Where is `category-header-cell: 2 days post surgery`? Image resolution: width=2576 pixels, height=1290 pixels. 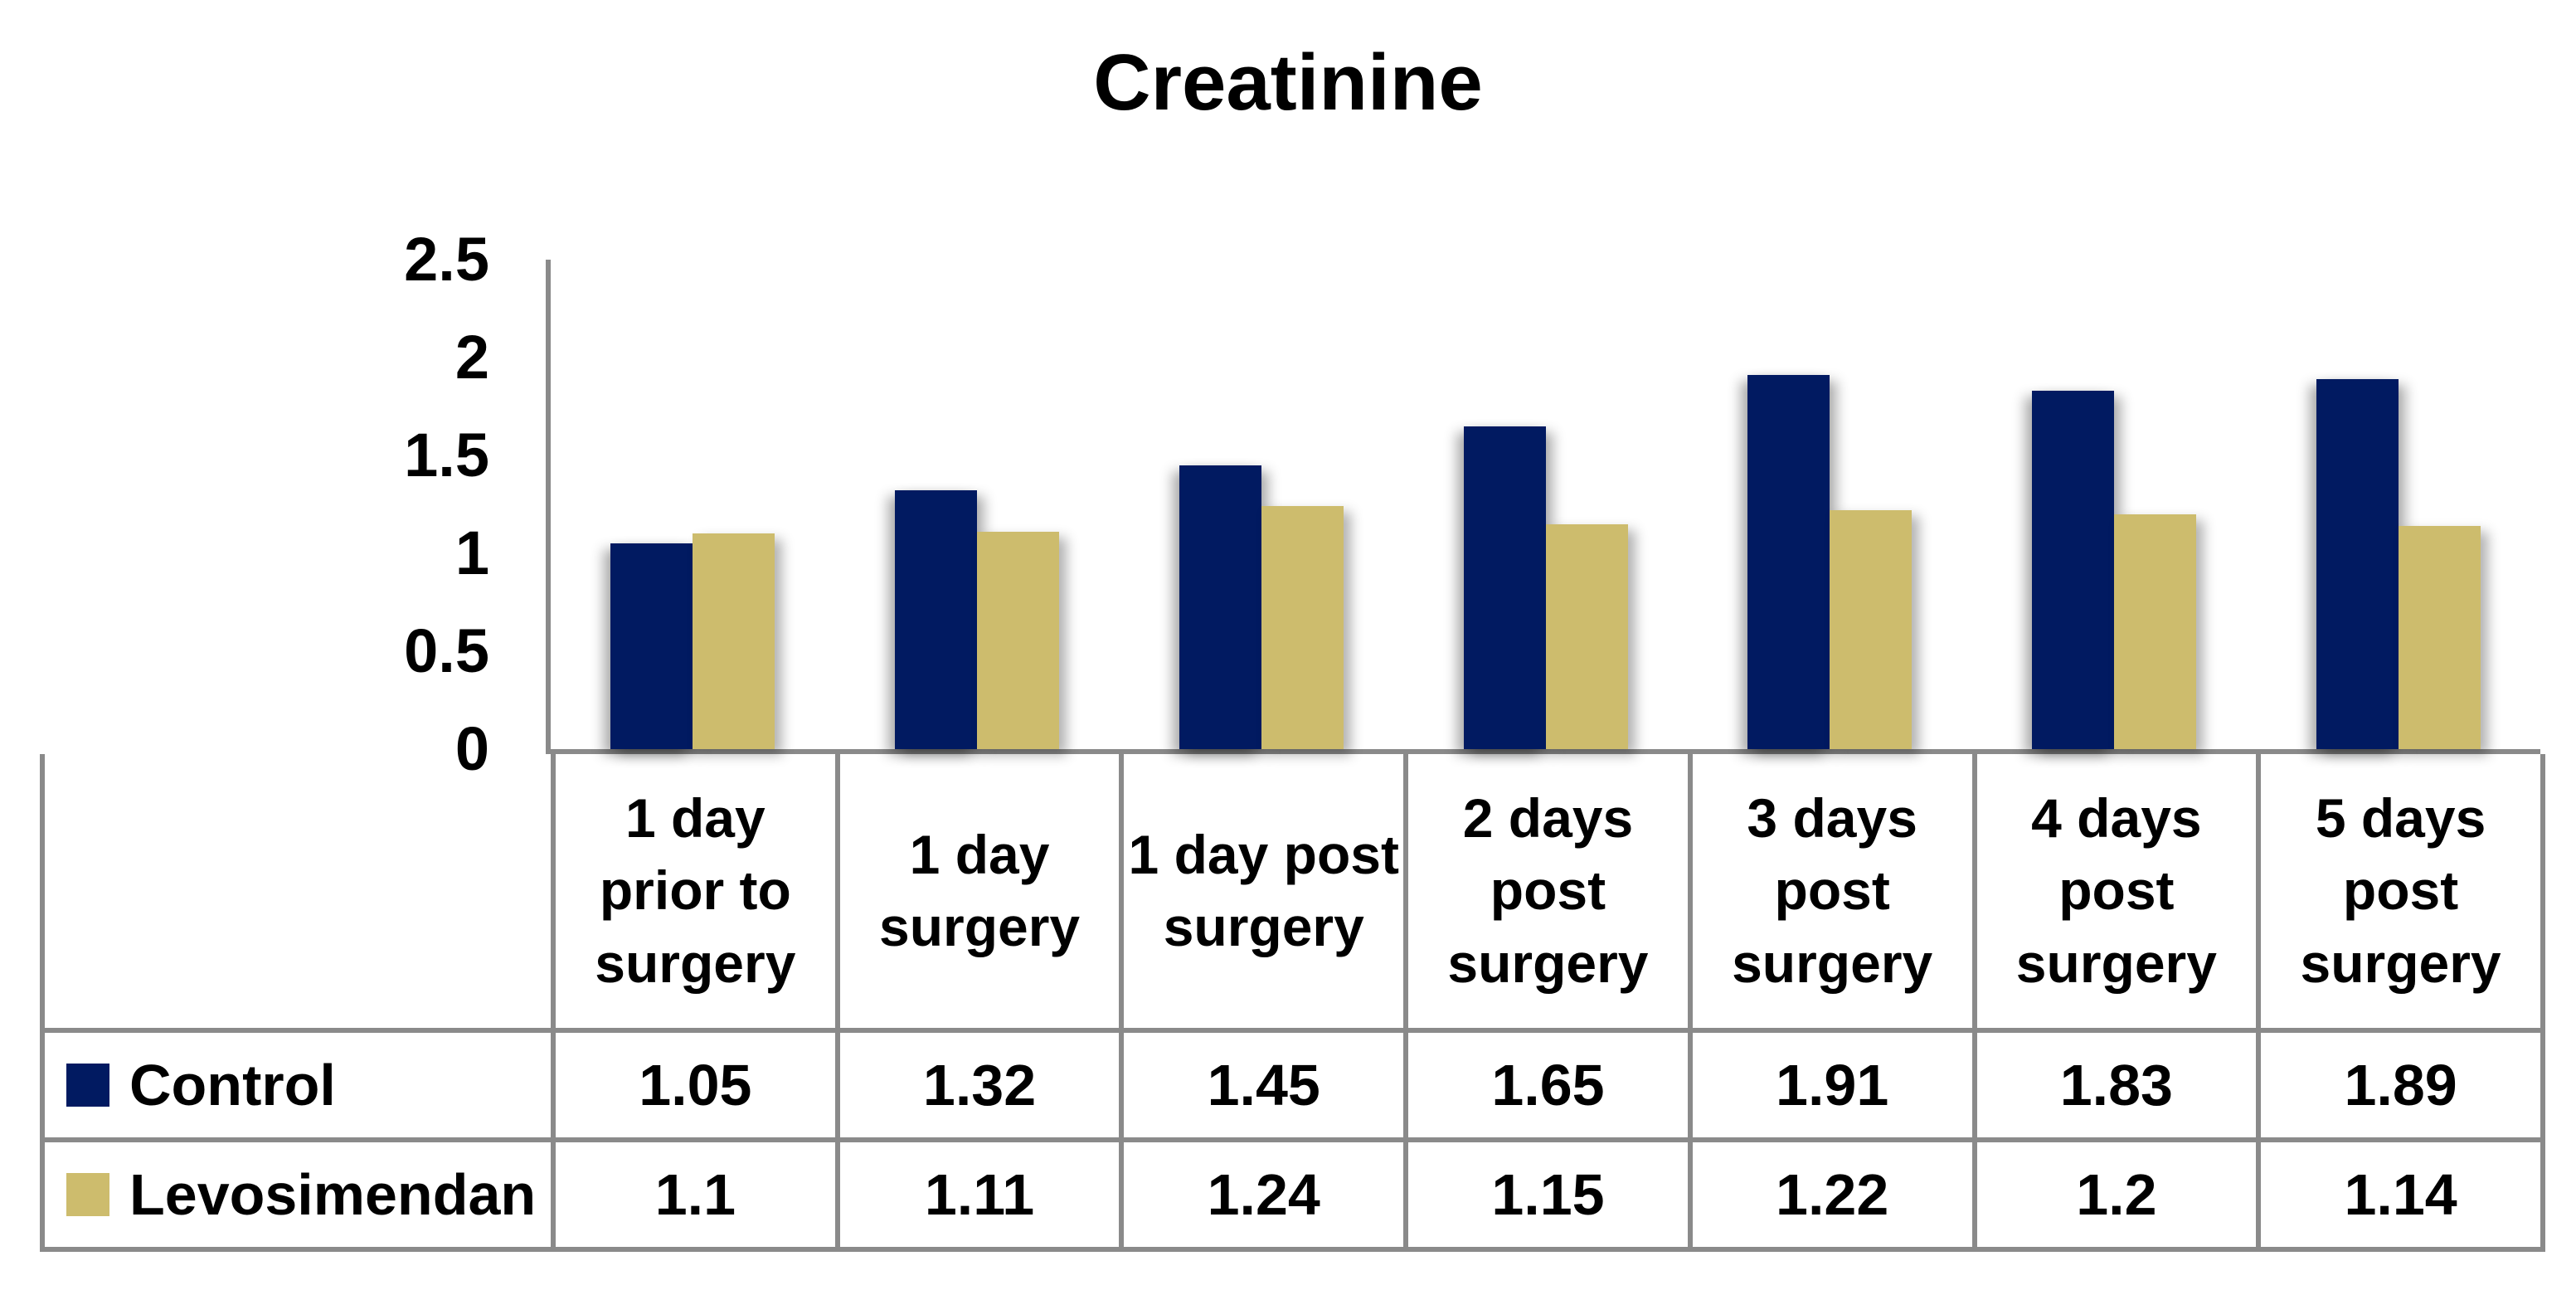
category-header-cell: 2 days post surgery is located at coordinates (1548, 893).